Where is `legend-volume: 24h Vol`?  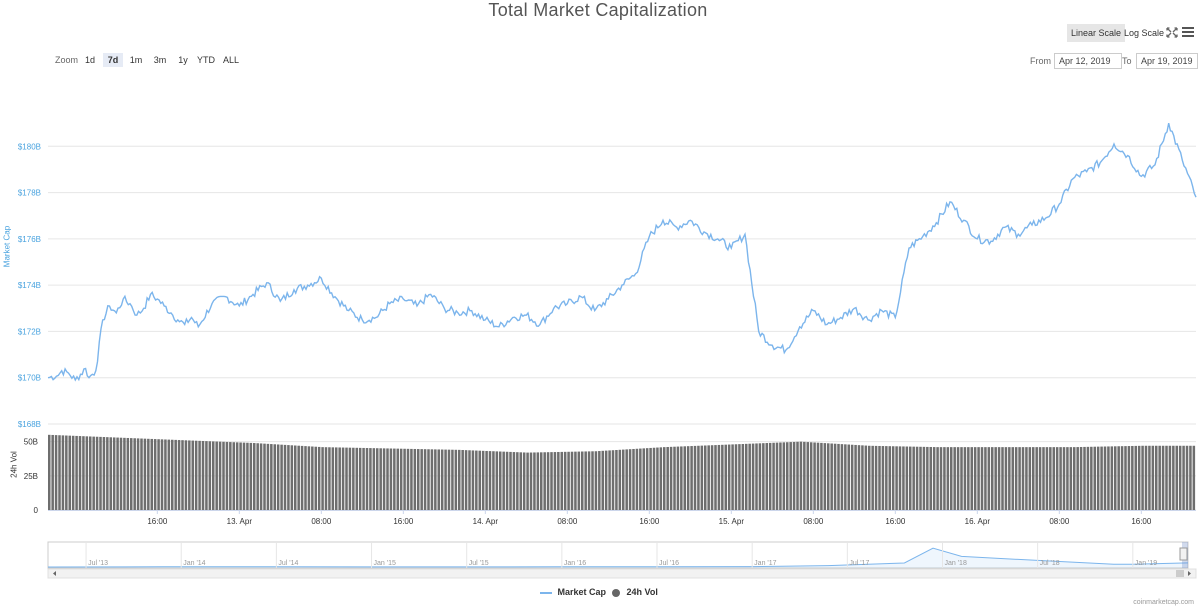 legend-volume: 24h Vol is located at coordinates (635, 592).